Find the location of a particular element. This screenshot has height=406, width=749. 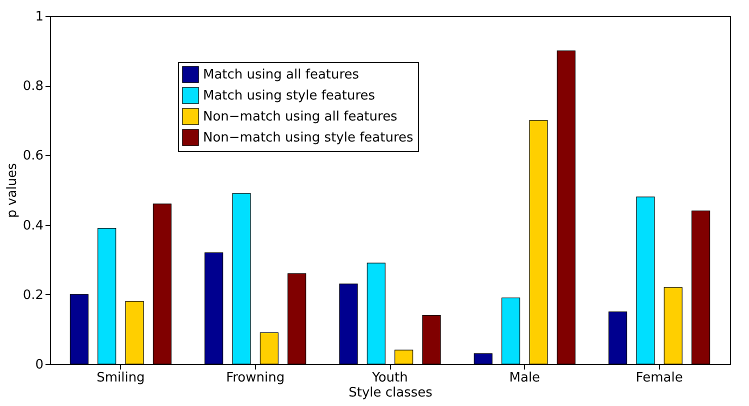

y-tick-label: 0.6 is located at coordinates (33, 156).